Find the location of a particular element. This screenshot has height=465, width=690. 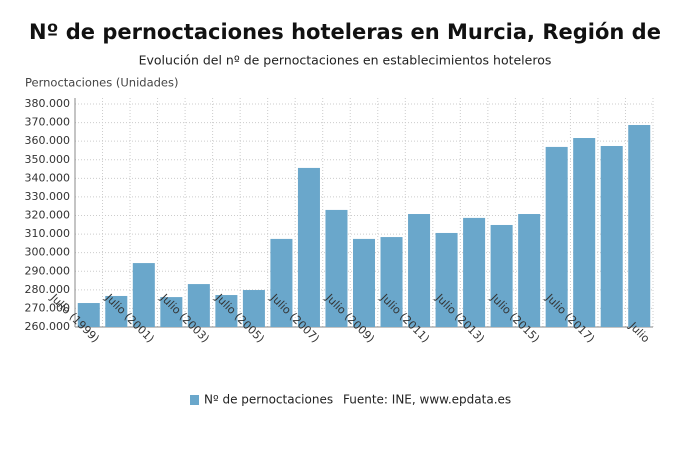

y-tick-label: 350.000 is located at coordinates (48, 159).